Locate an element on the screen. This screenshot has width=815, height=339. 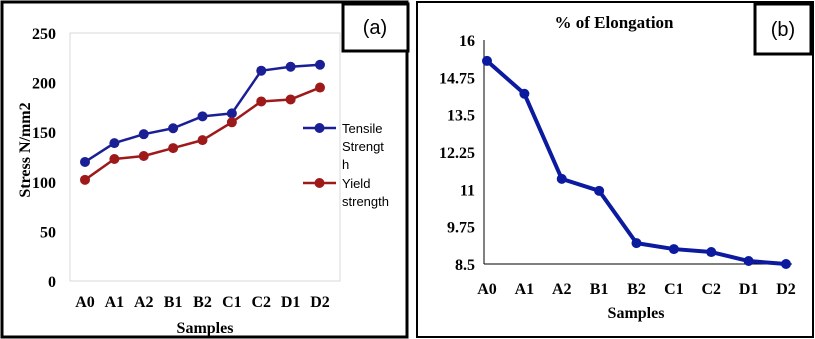
panel-a-tag: (a) is located at coordinates (375, 28).